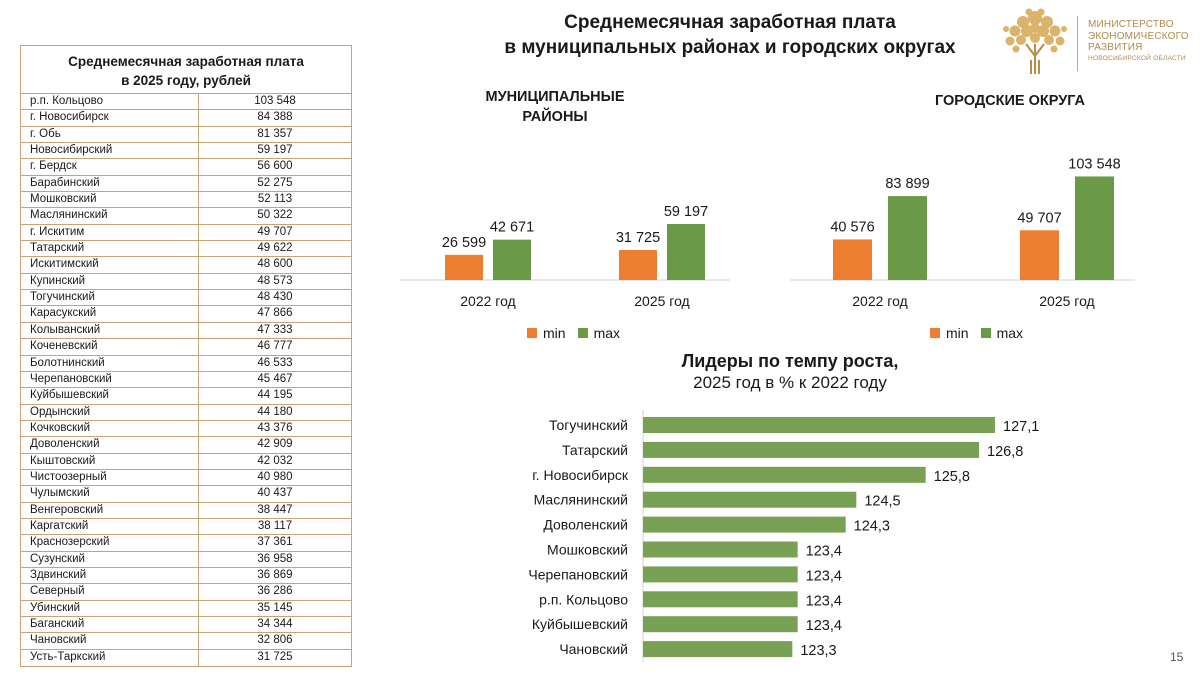 Image resolution: width=1200 pixels, height=676 pixels. I want to click on districts-title-line1: МУНИЦИПАЛЬНЫЕ, so click(555, 97).